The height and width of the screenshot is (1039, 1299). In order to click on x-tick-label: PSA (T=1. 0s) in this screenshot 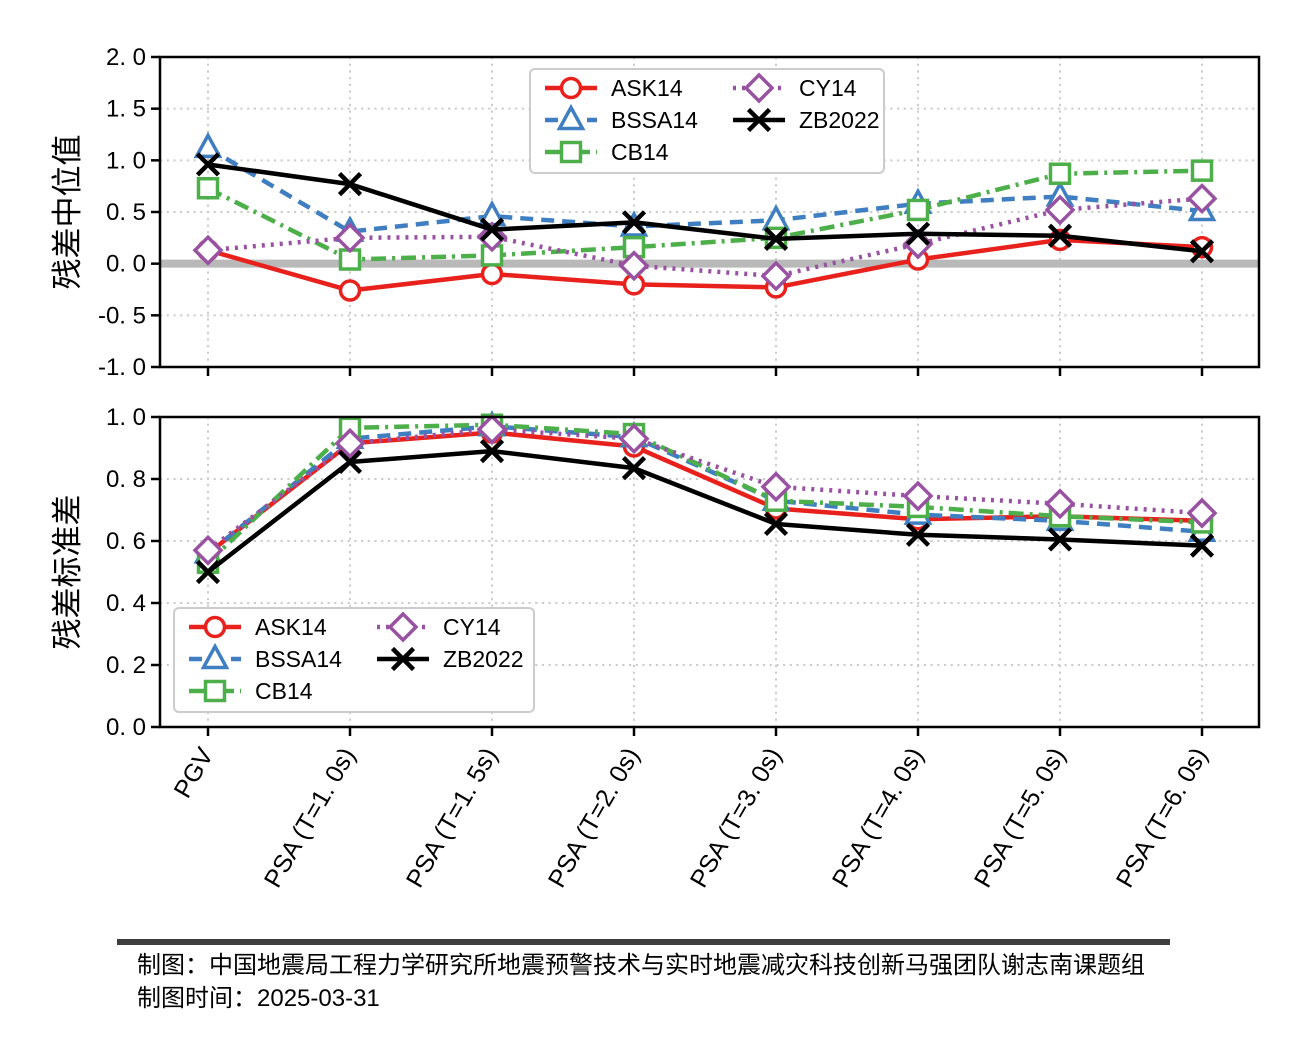, I will do `click(310, 817)`.